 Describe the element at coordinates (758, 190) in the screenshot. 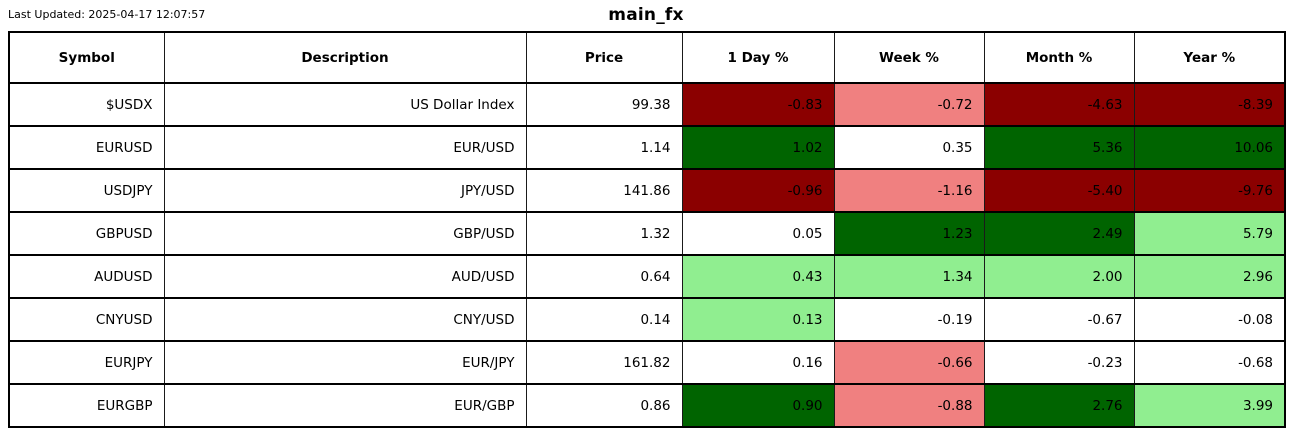

I see `cell-day-change: -0.96` at that location.